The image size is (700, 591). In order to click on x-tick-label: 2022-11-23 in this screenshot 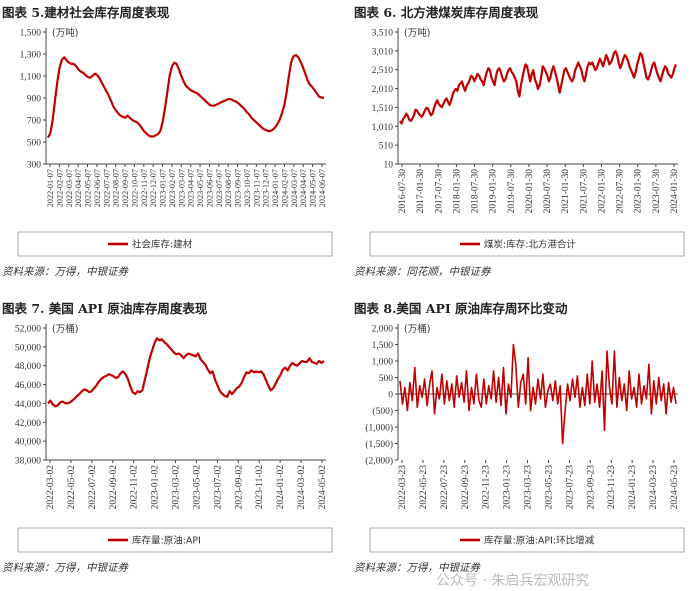, I will do `click(487, 487)`.